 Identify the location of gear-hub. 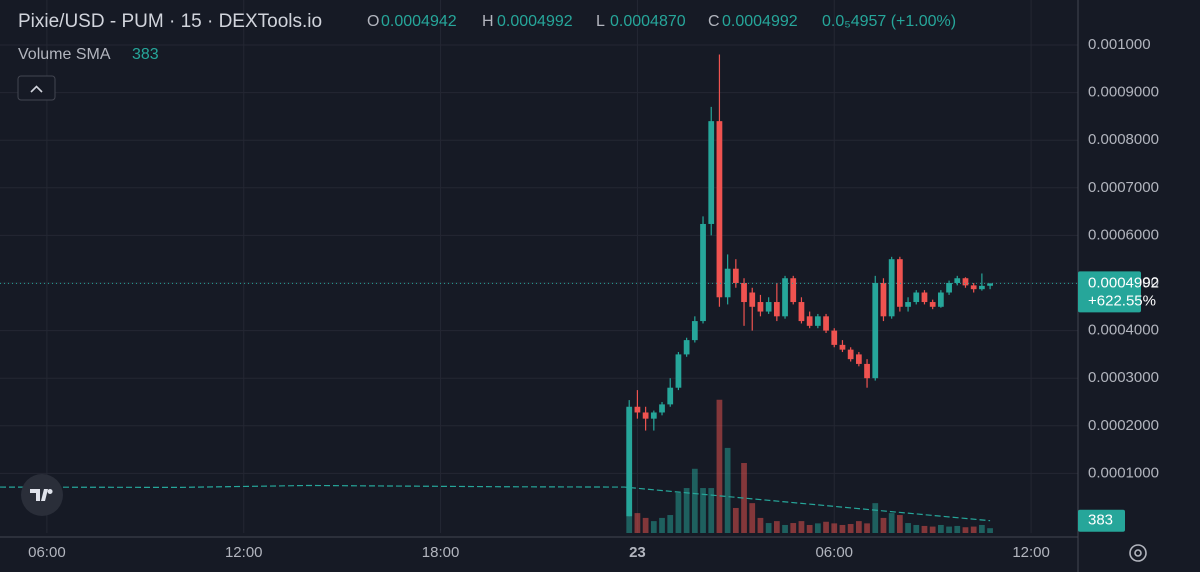
(1138, 553).